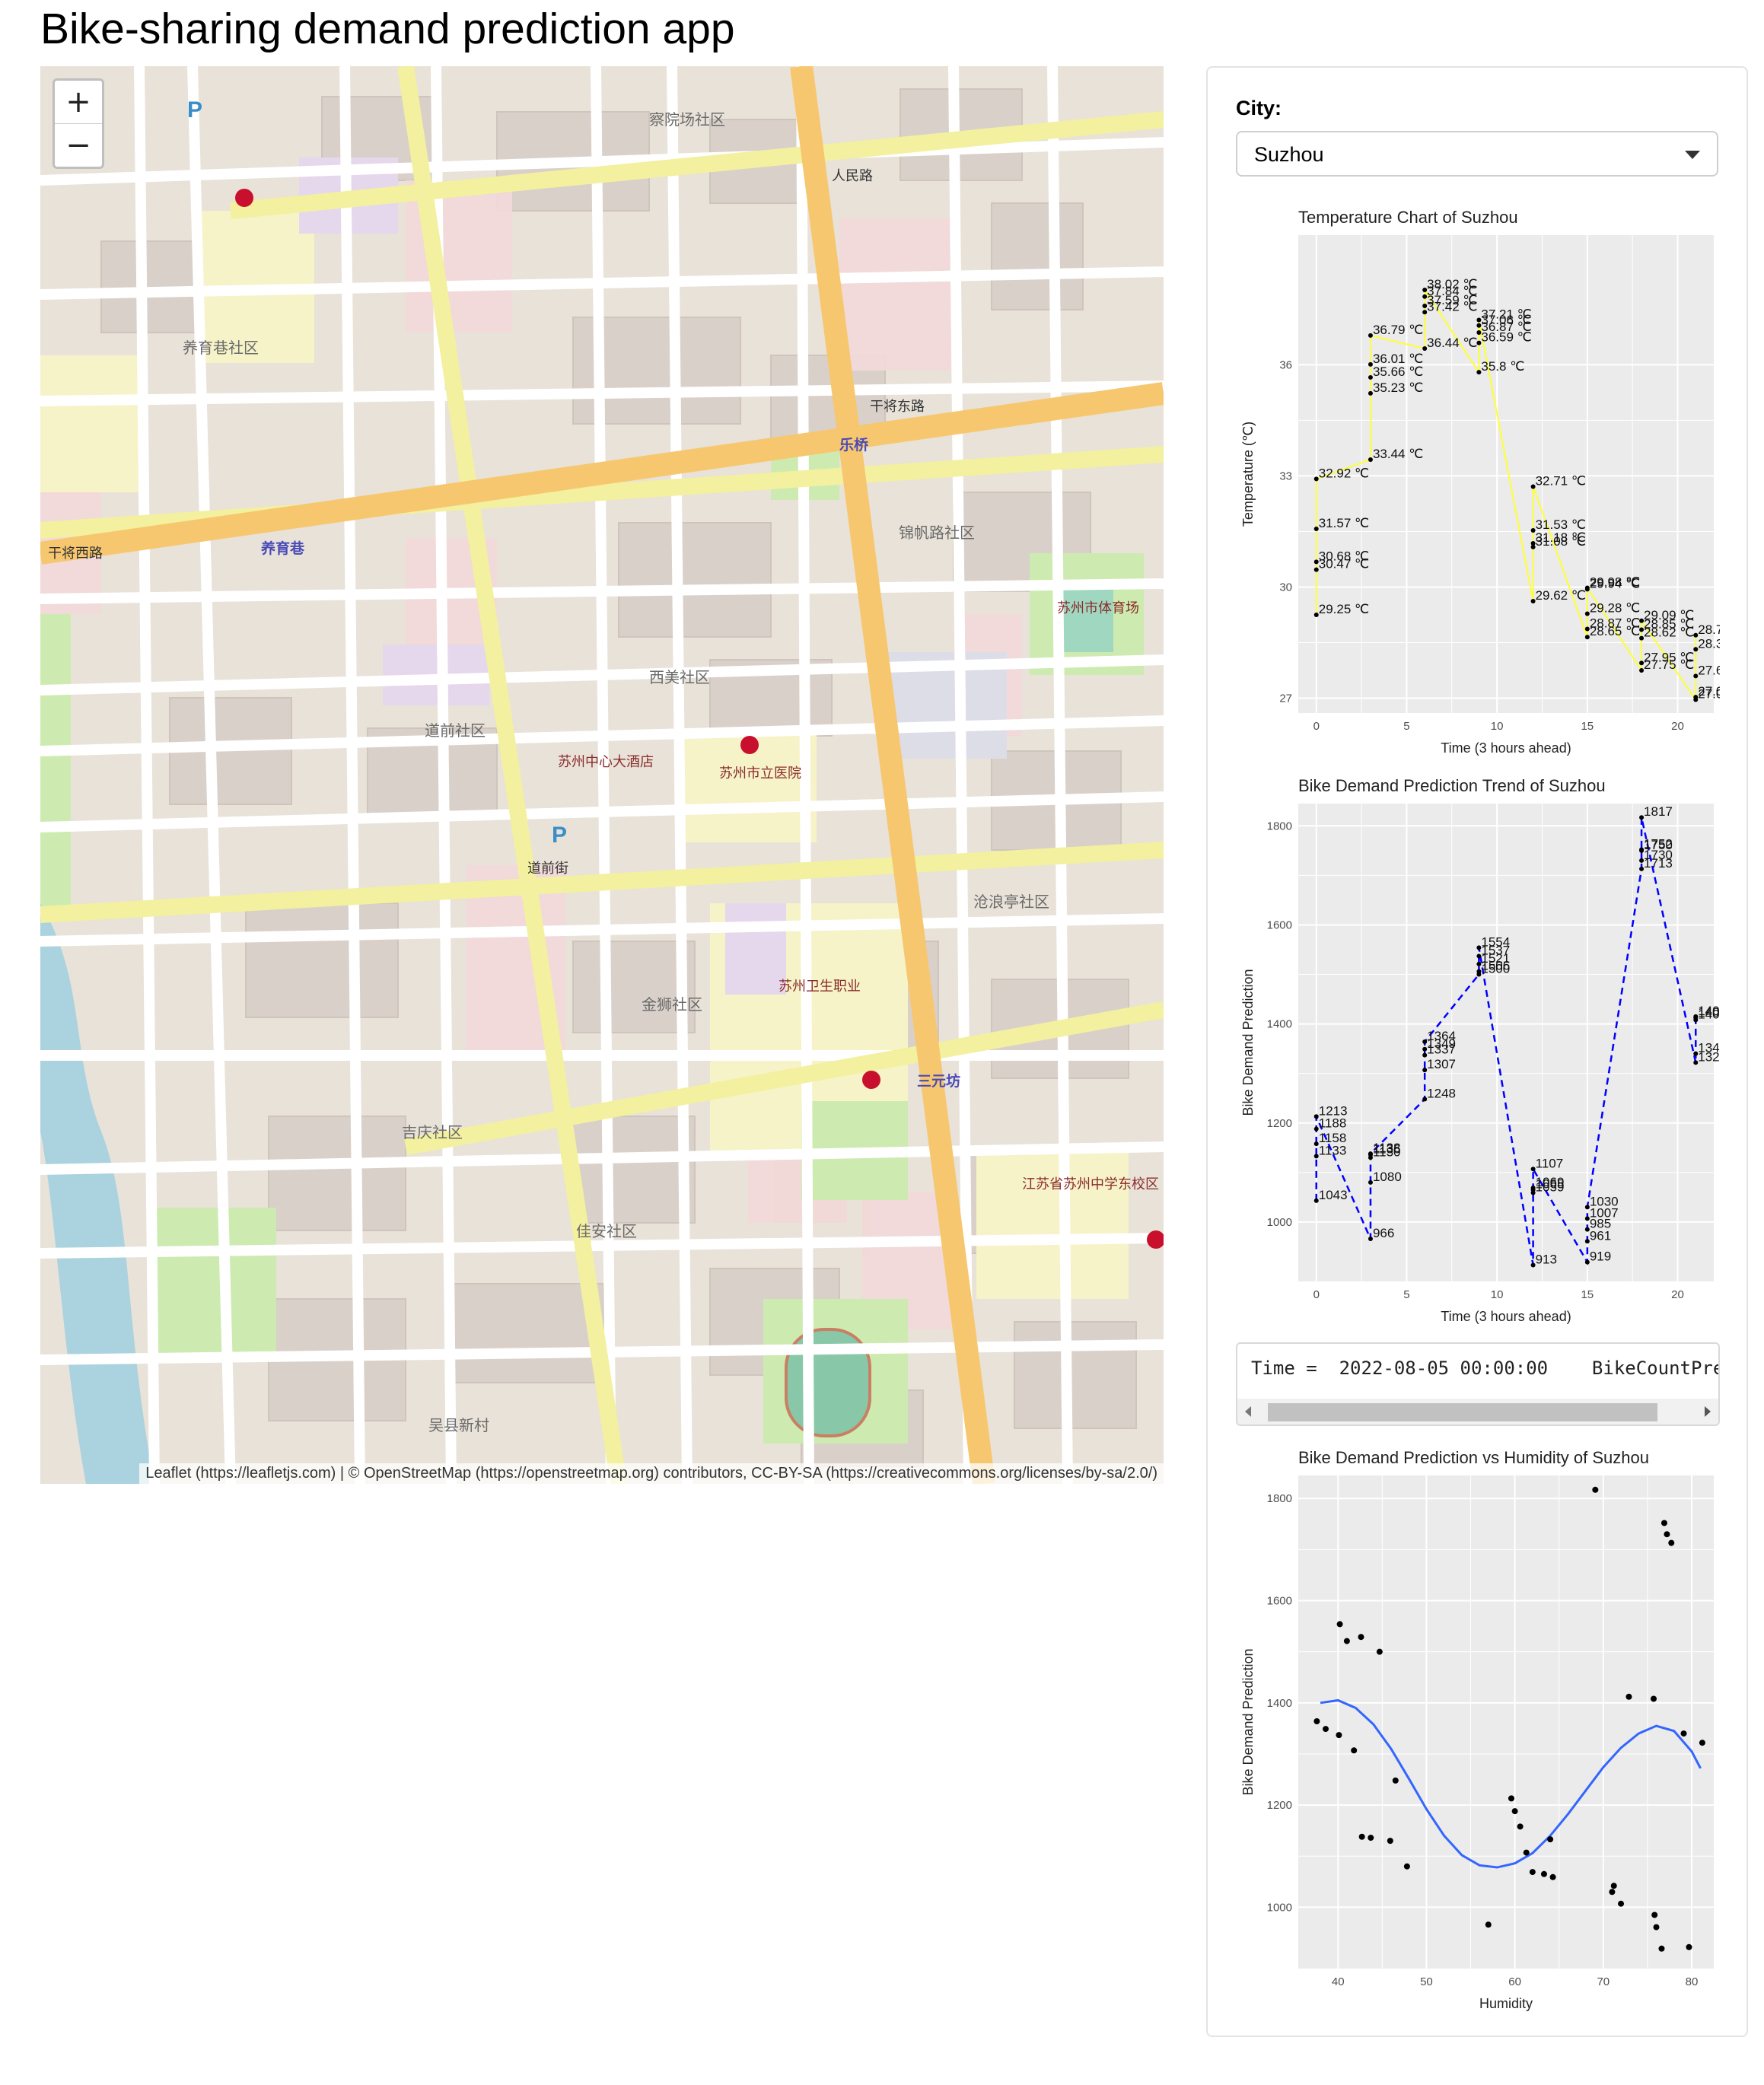 This screenshot has width=1764, height=2085. What do you see at coordinates (1279, 1223) in the screenshot?
I see `y-tick-label: 1000` at bounding box center [1279, 1223].